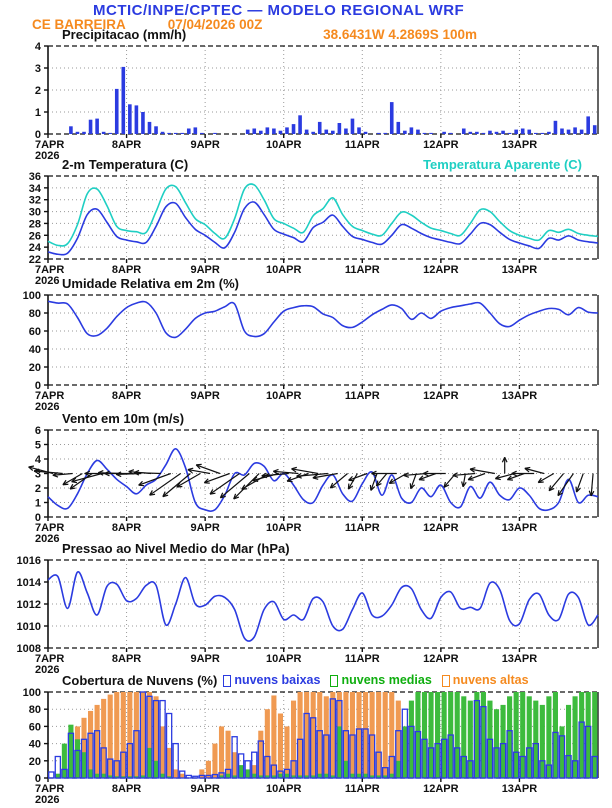  Describe the element at coordinates (29, 583) in the screenshot. I see `svg-text: 1014` at that location.